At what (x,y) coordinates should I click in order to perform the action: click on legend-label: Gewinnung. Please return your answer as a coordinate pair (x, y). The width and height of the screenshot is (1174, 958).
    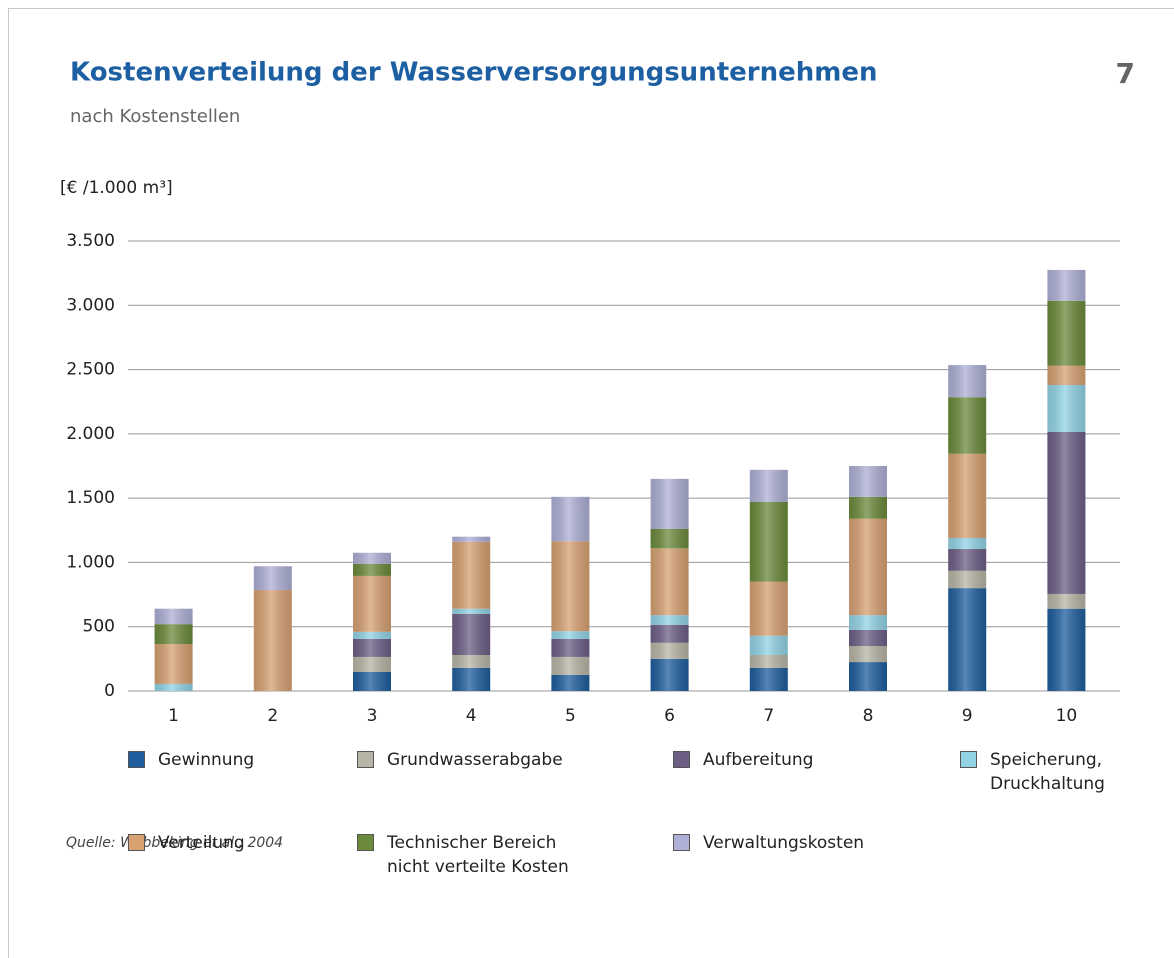
    Looking at the image, I should click on (206, 760).